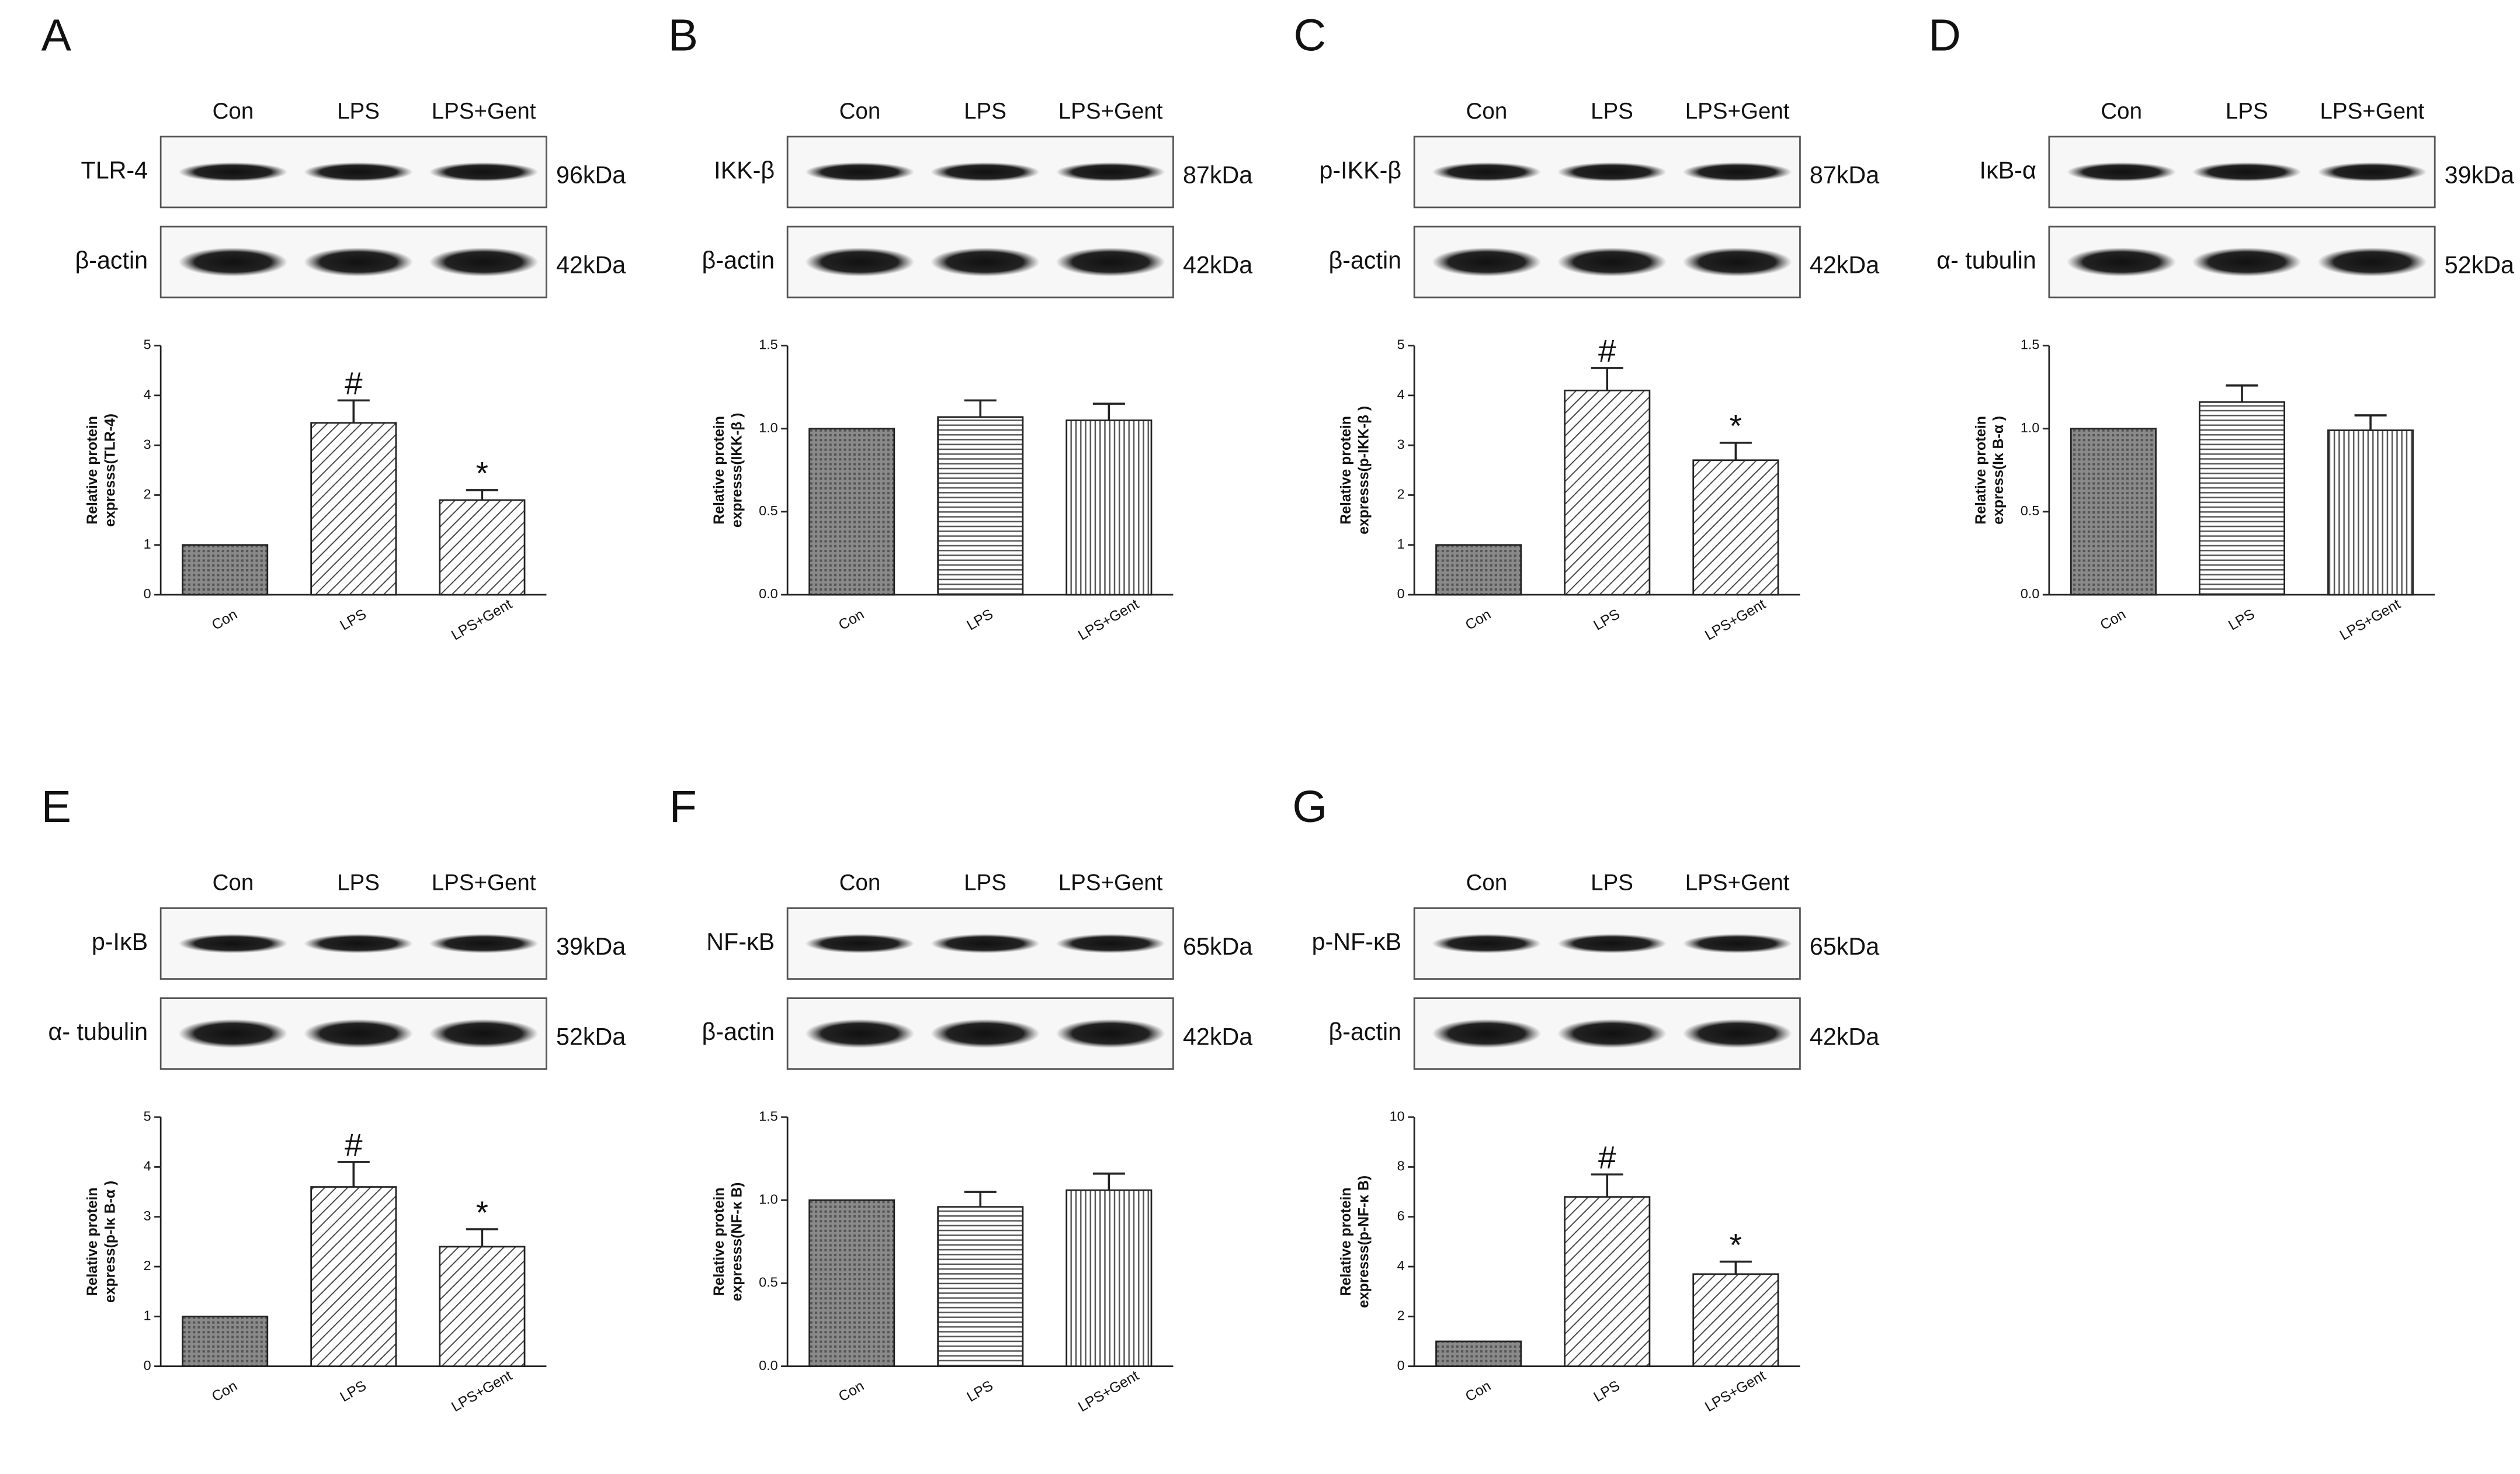 This screenshot has width=2520, height=1474. Describe the element at coordinates (147, 593) in the screenshot. I see `y-tick-label: 0` at that location.